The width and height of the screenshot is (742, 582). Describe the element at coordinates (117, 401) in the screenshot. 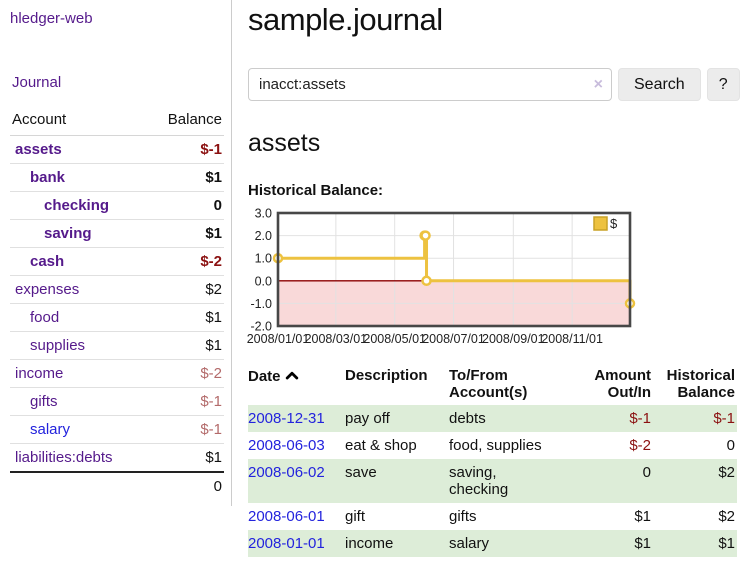

I see `account-row: gifts $-1` at that location.